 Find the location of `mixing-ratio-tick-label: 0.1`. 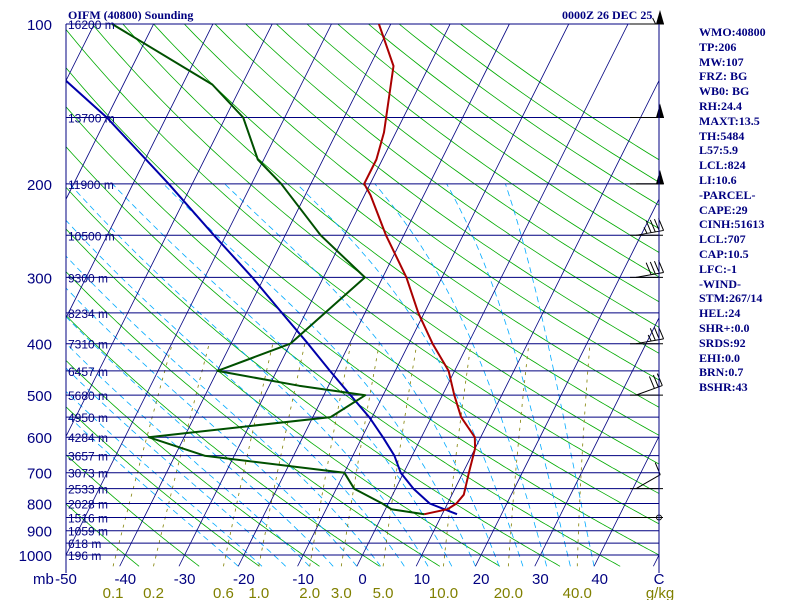

mixing-ratio-tick-label: 0.1 is located at coordinates (113, 592).